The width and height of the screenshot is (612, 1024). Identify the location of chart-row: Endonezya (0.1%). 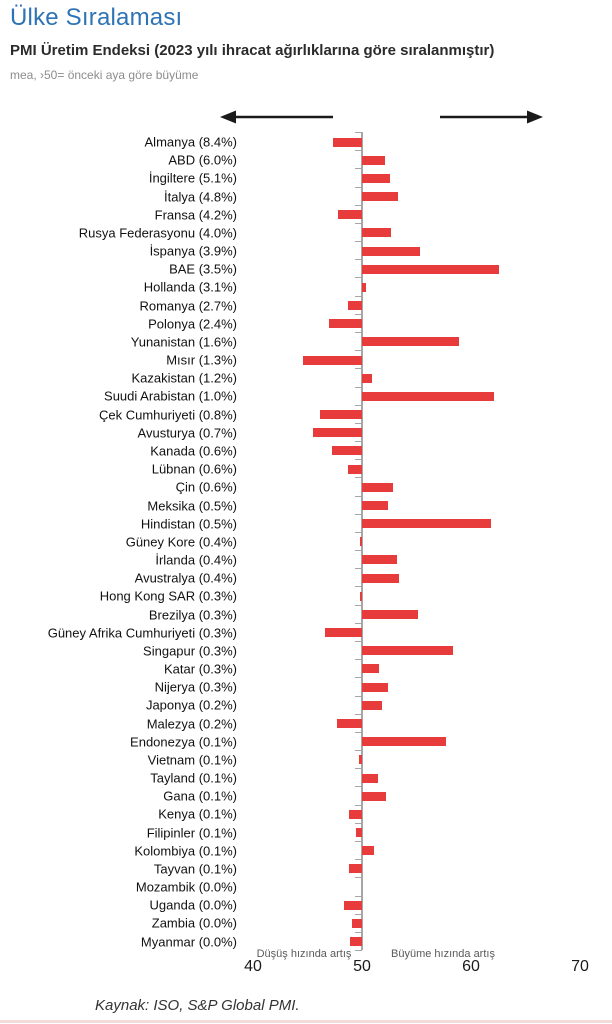
(306, 742).